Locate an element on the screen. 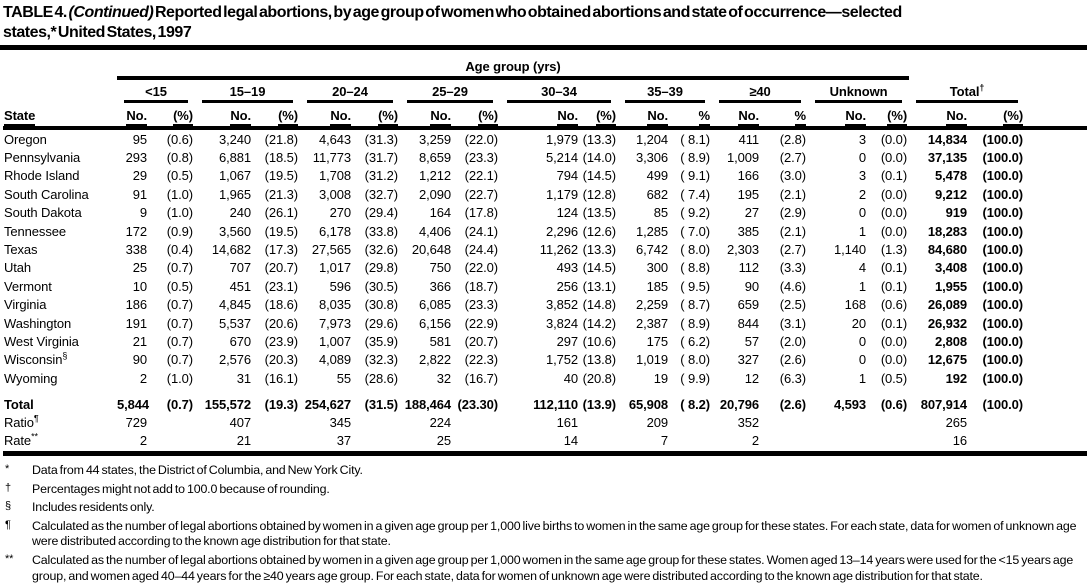 This screenshot has height=586, width=1087. no-cell: 3,306 is located at coordinates (651, 158).